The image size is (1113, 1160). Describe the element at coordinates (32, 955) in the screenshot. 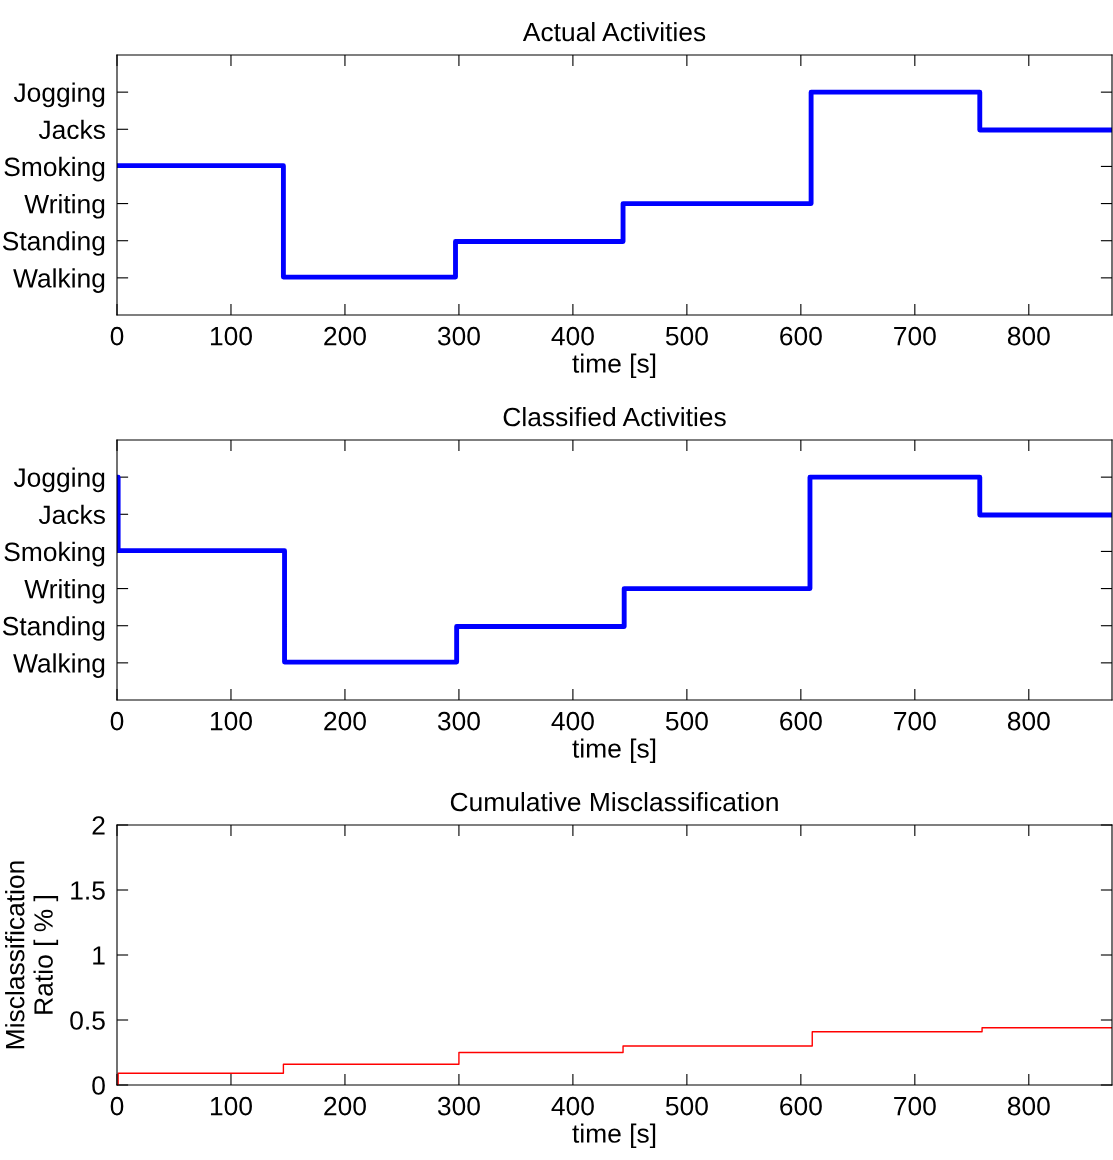

I see `y-axis-title: Misclassification Ratio [ % ]` at that location.